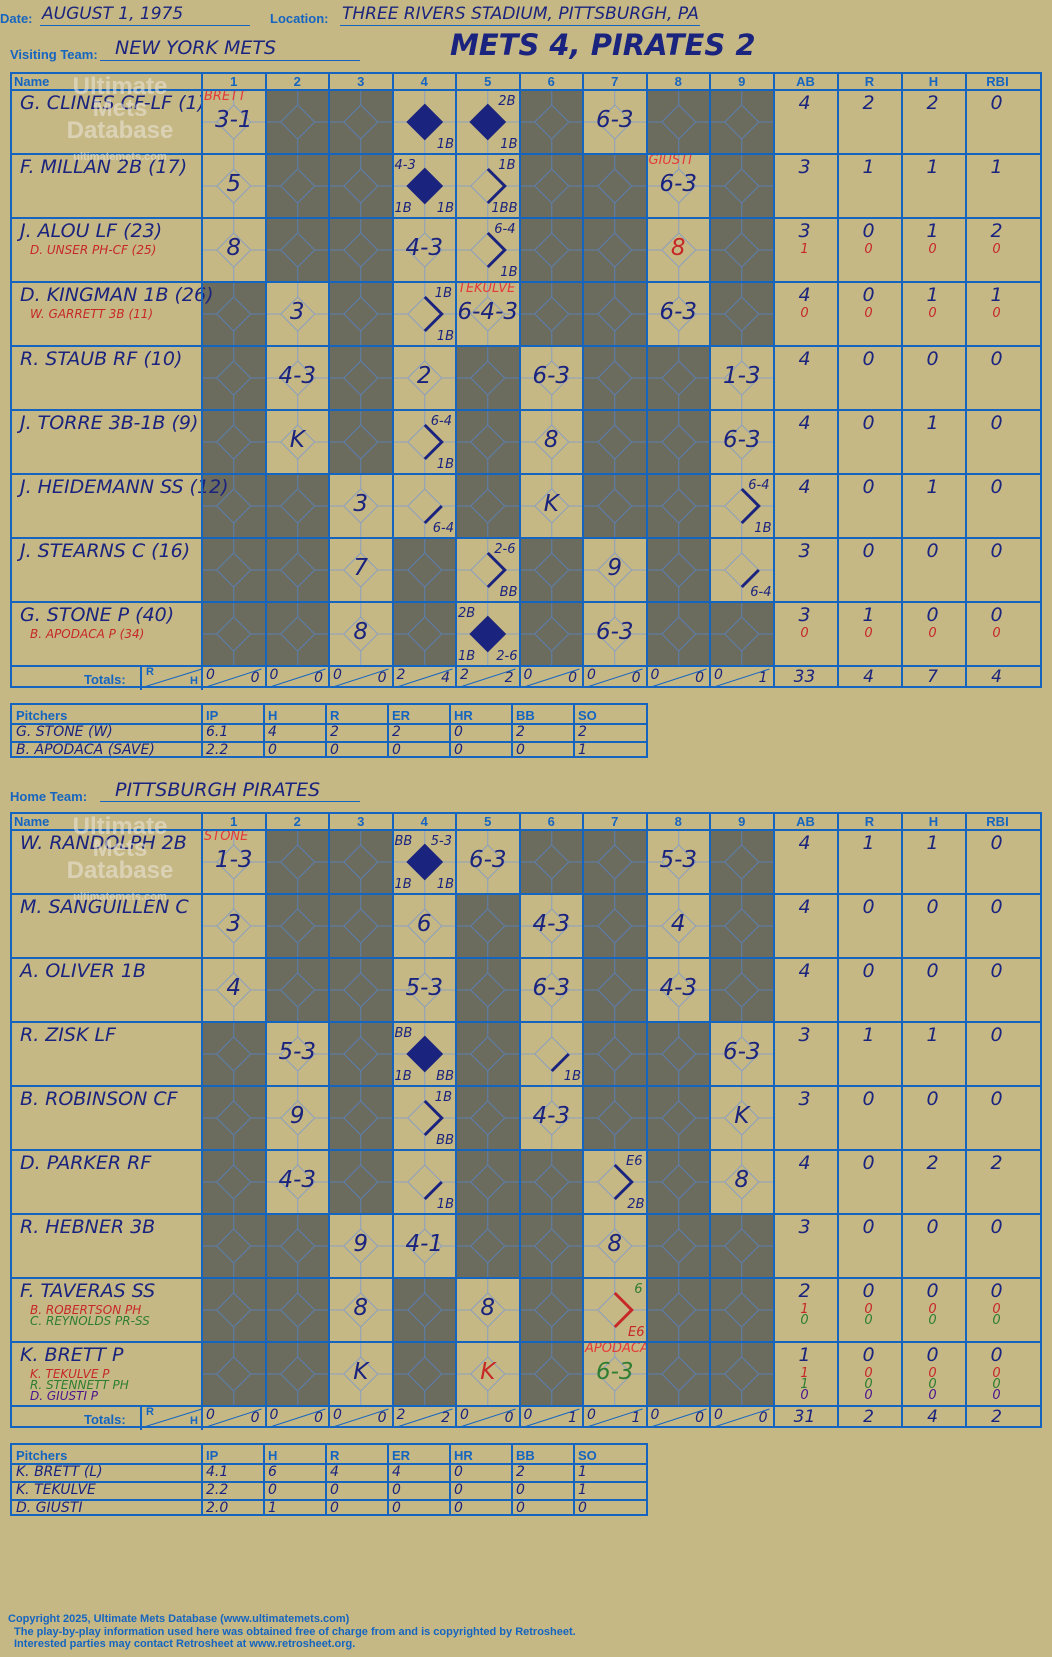 Image resolution: width=1052 pixels, height=1657 pixels. What do you see at coordinates (678, 990) in the screenshot?
I see `play-cell: 4-3` at bounding box center [678, 990].